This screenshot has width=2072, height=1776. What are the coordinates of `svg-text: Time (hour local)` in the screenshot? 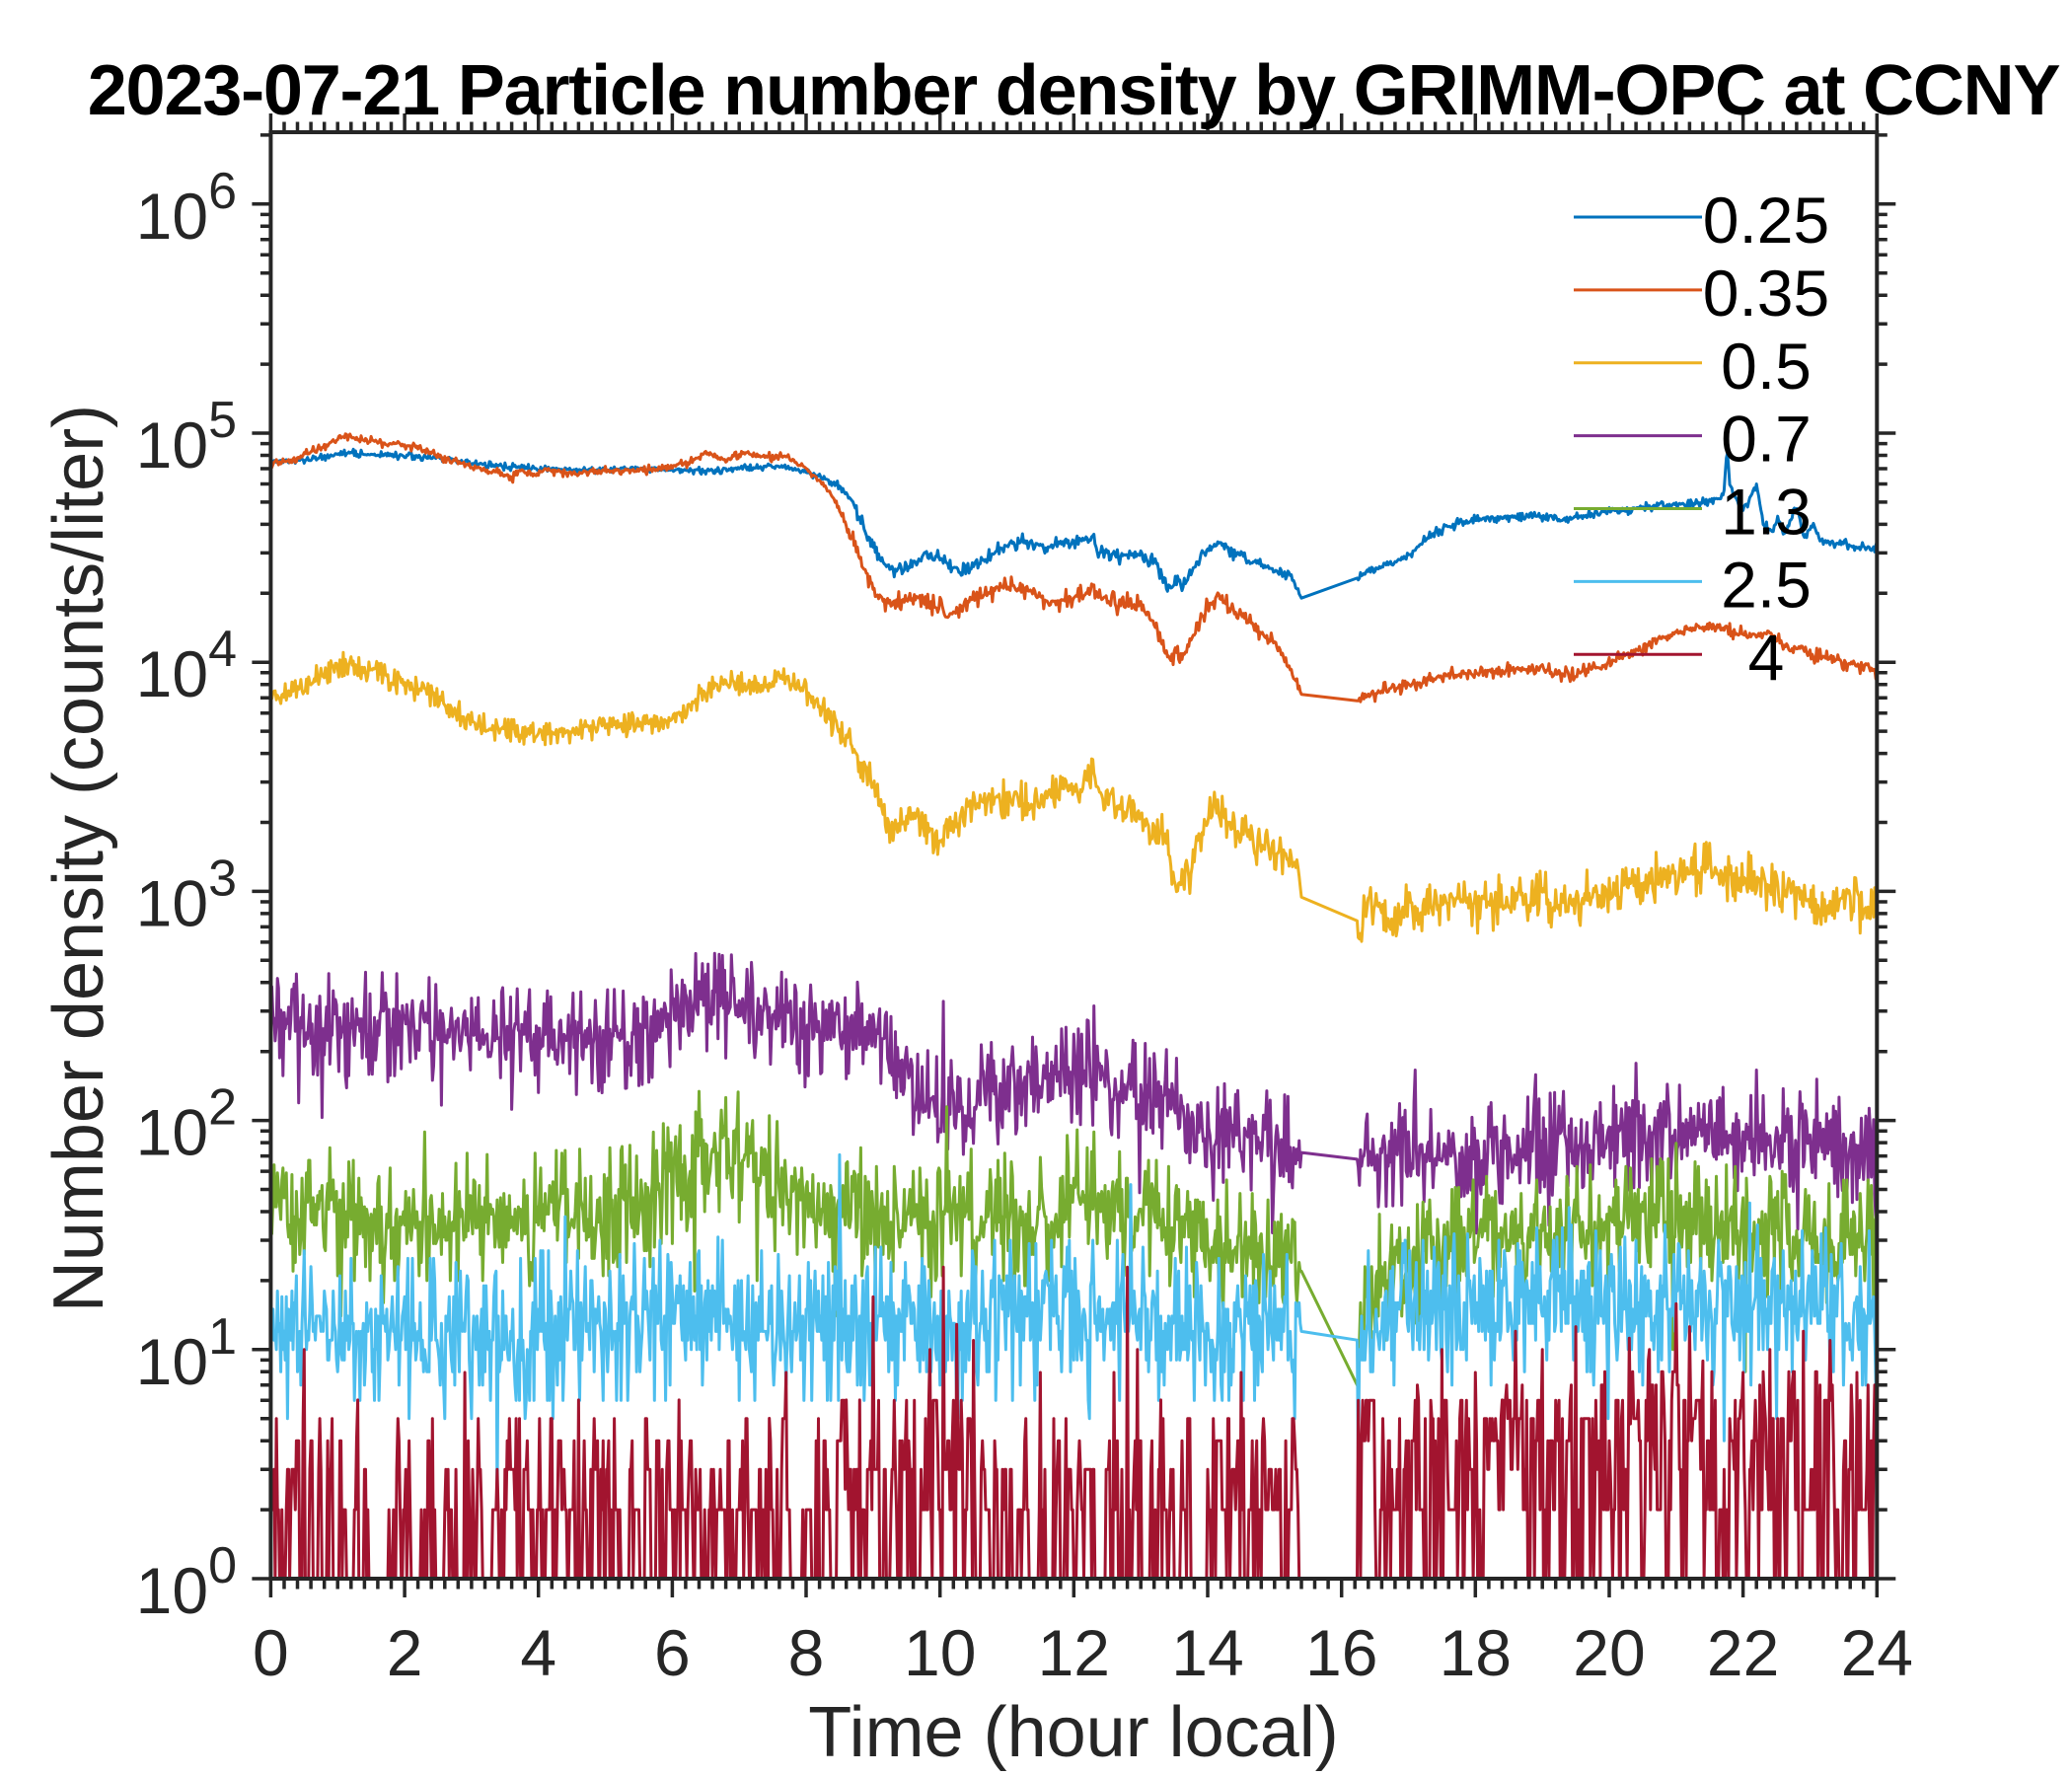 It's located at (1073, 1733).